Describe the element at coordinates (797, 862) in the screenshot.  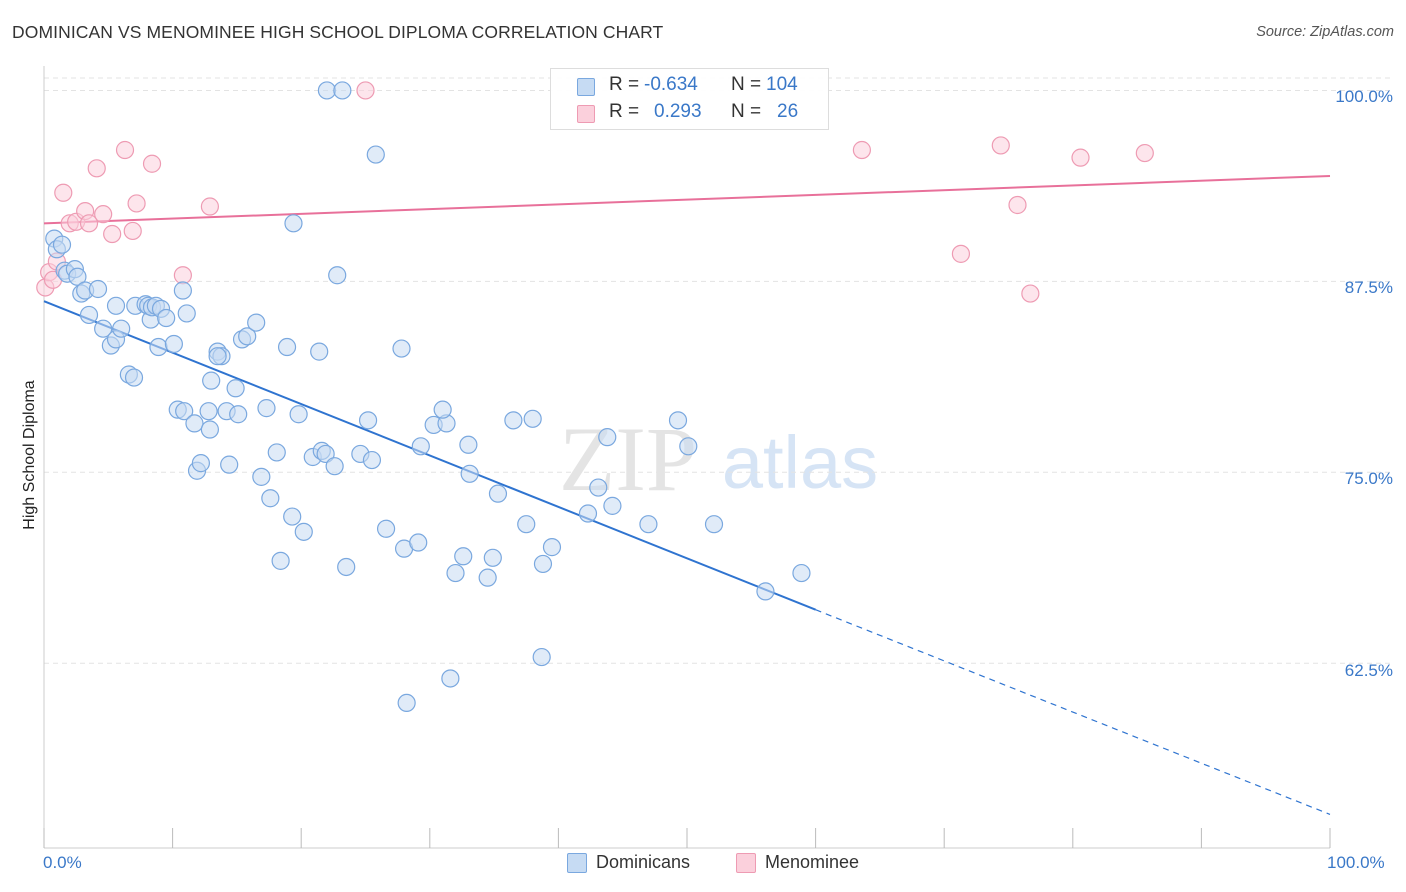
I see `legend-item-menominee: Menominee` at that location.